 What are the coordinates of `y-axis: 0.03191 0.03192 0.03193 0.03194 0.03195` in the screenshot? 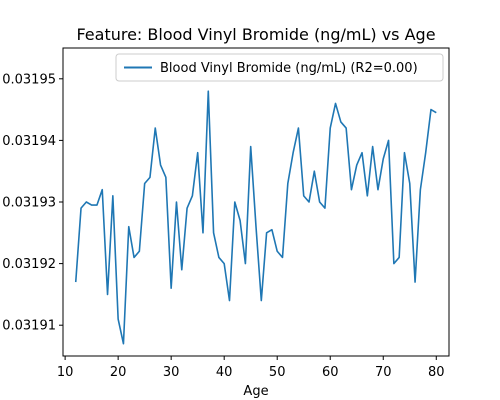 It's located at (32, 203).